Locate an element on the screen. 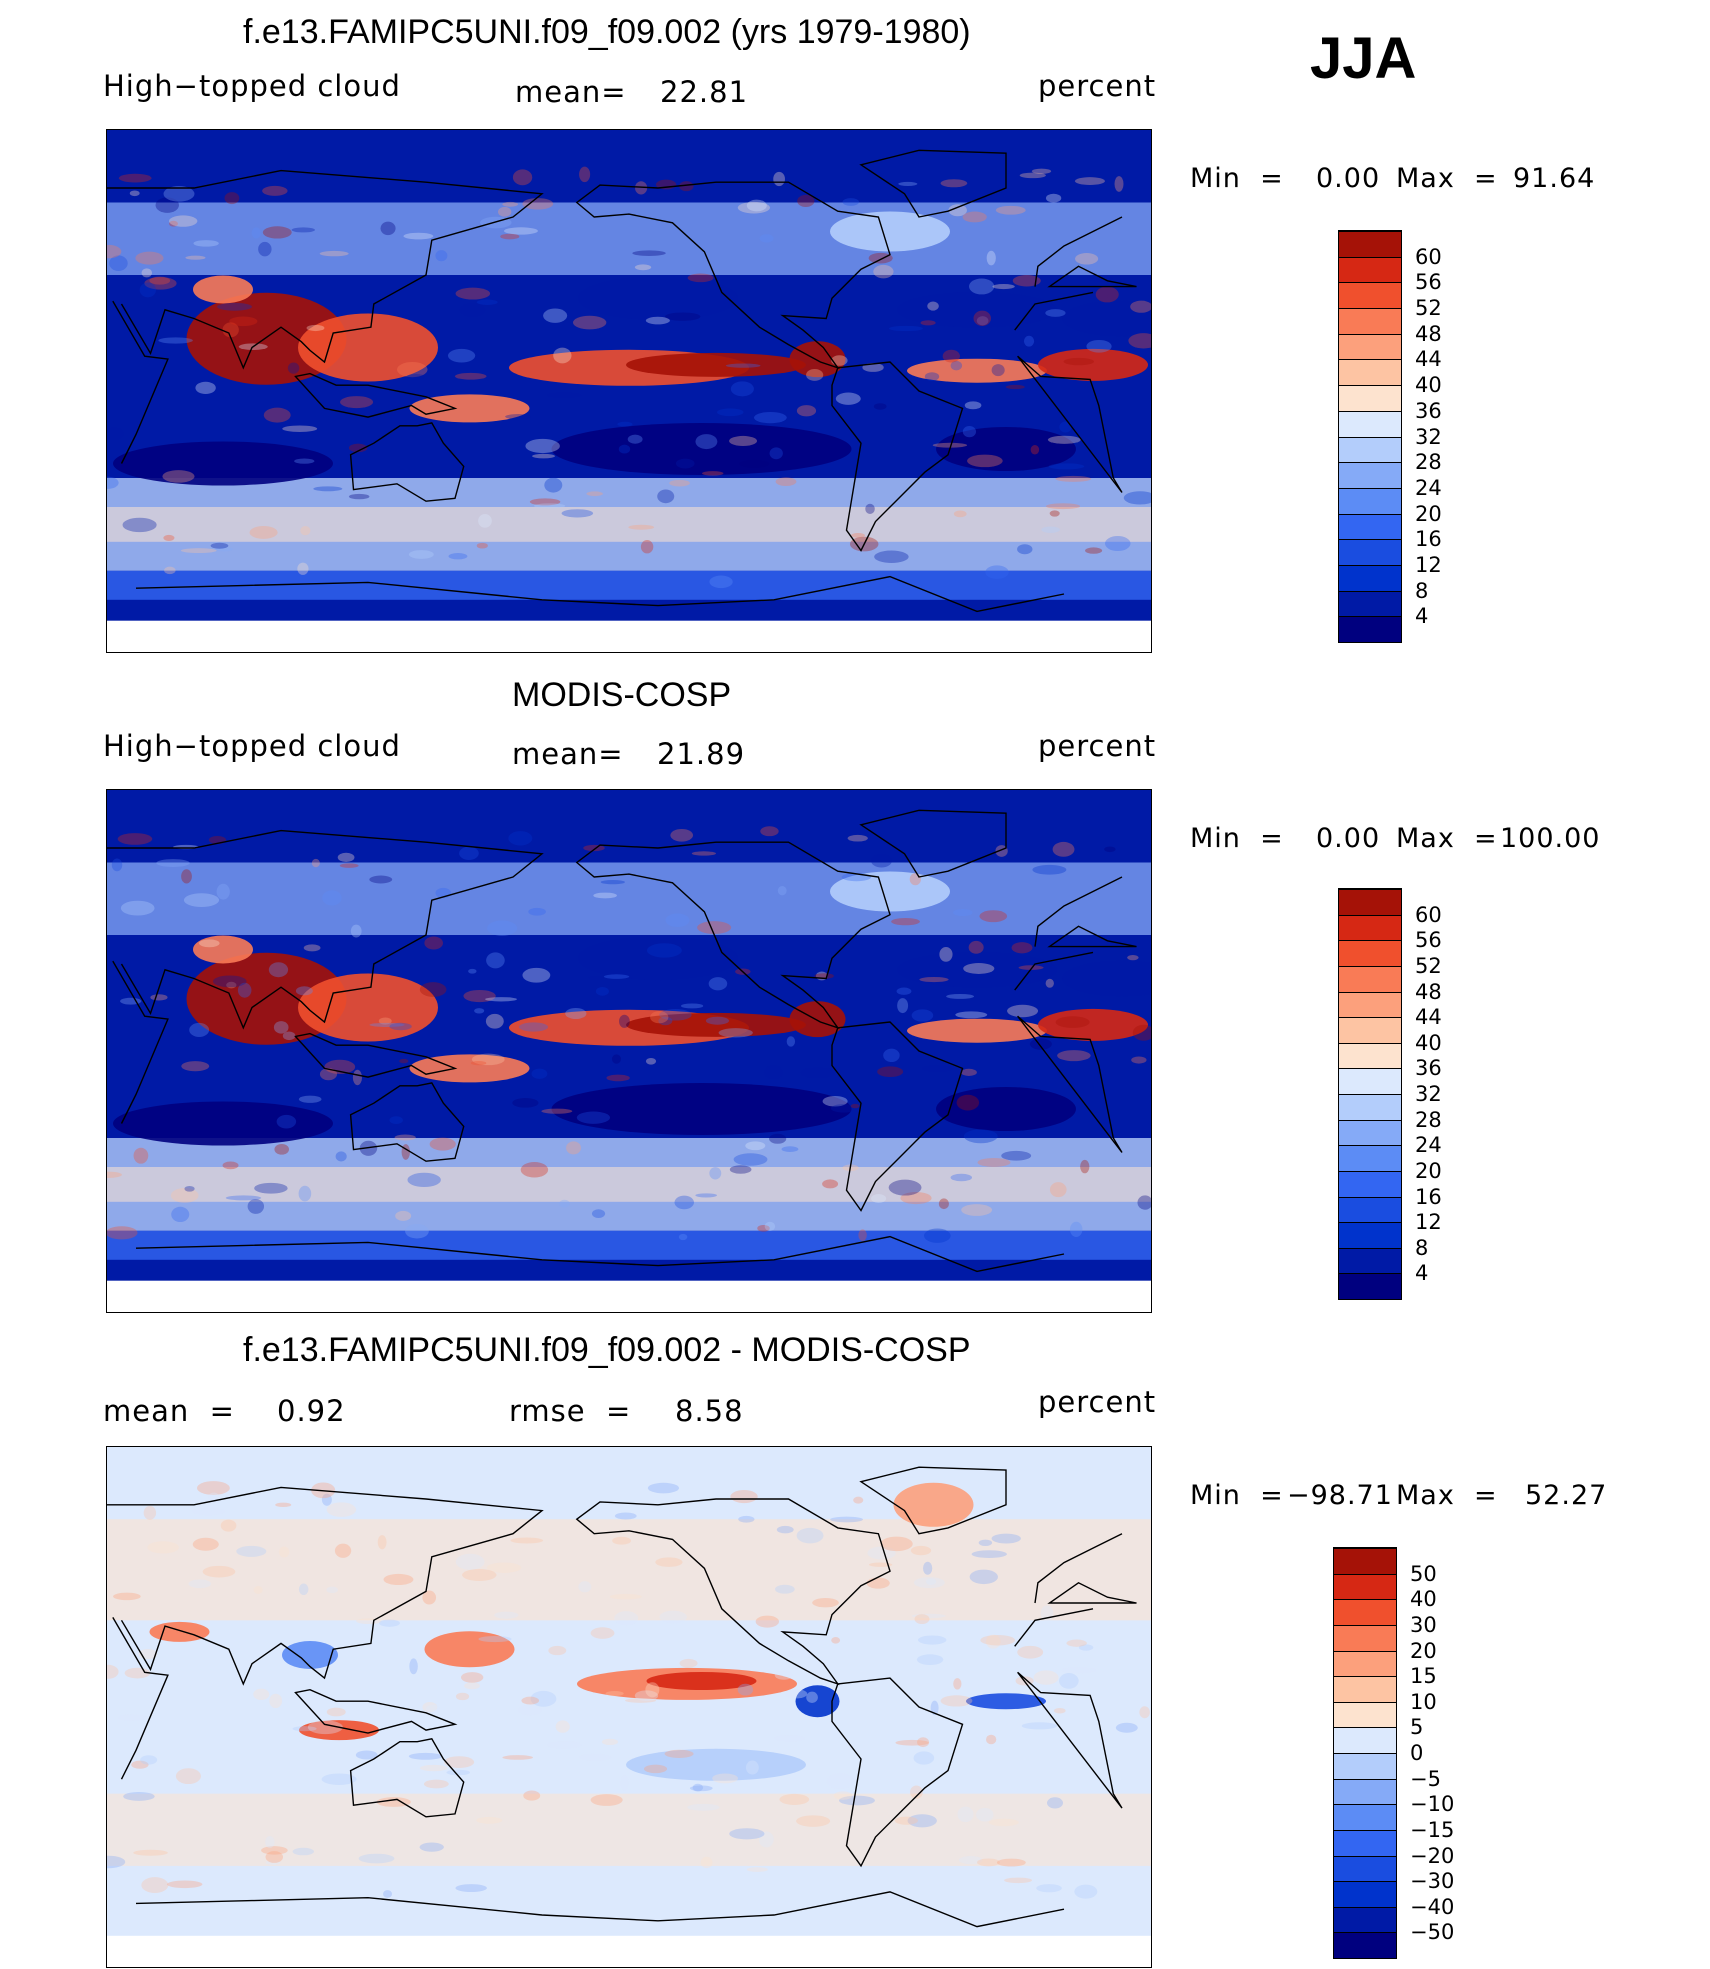 The width and height of the screenshot is (1710, 1969). panel-1-min-label: Min = is located at coordinates (1237, 178).